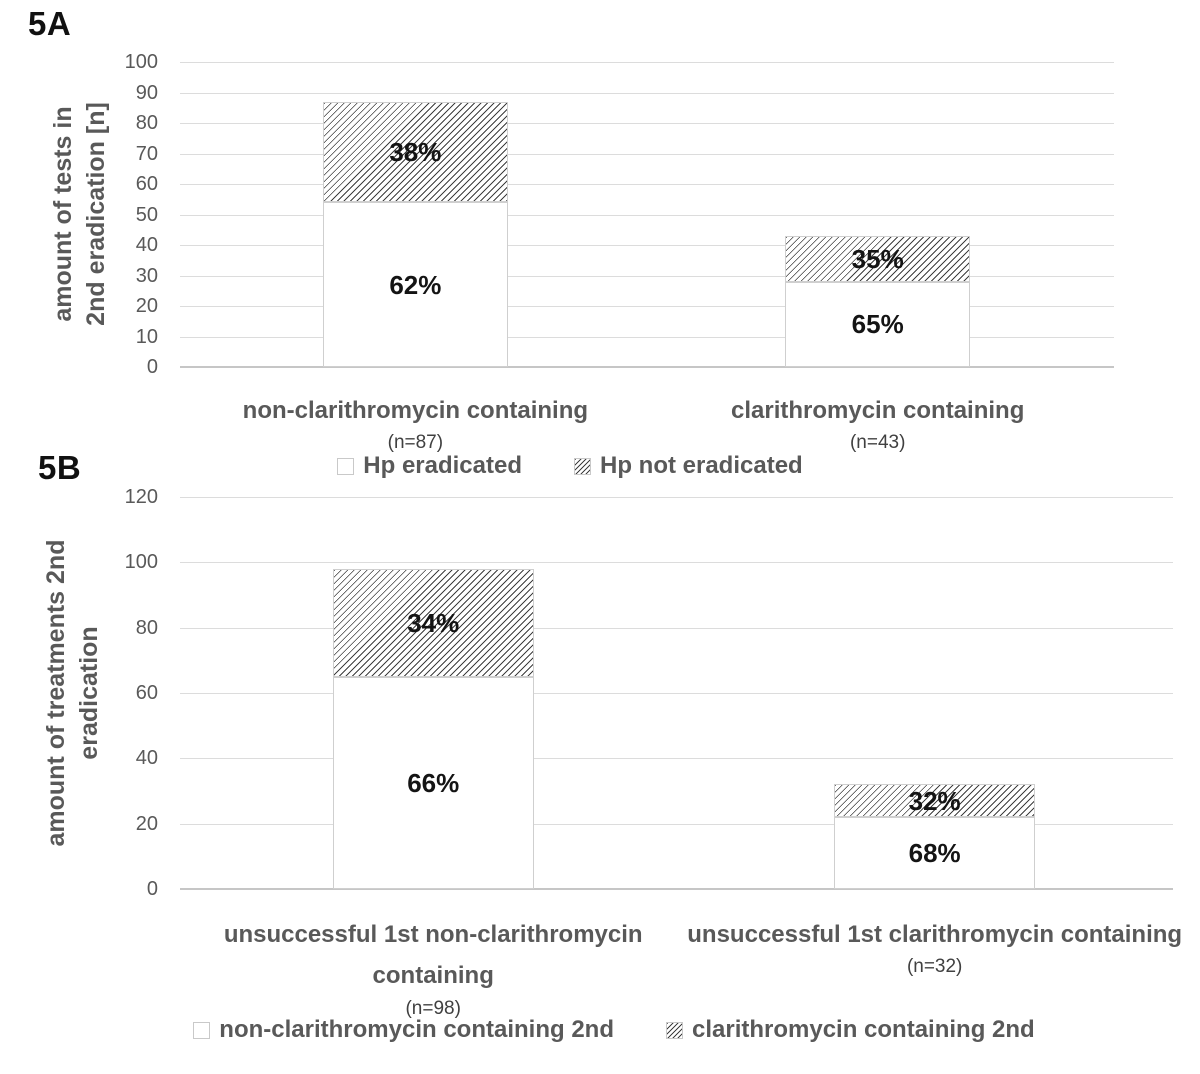  I want to click on category-block: clarithromycin containing (n=43), so click(878, 422).